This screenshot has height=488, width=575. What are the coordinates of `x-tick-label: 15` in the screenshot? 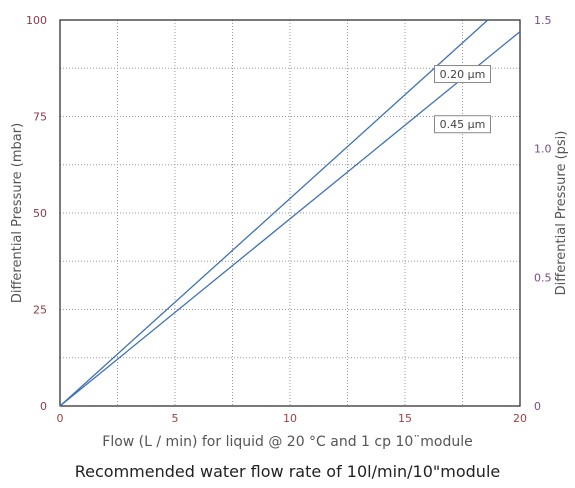 It's located at (405, 418).